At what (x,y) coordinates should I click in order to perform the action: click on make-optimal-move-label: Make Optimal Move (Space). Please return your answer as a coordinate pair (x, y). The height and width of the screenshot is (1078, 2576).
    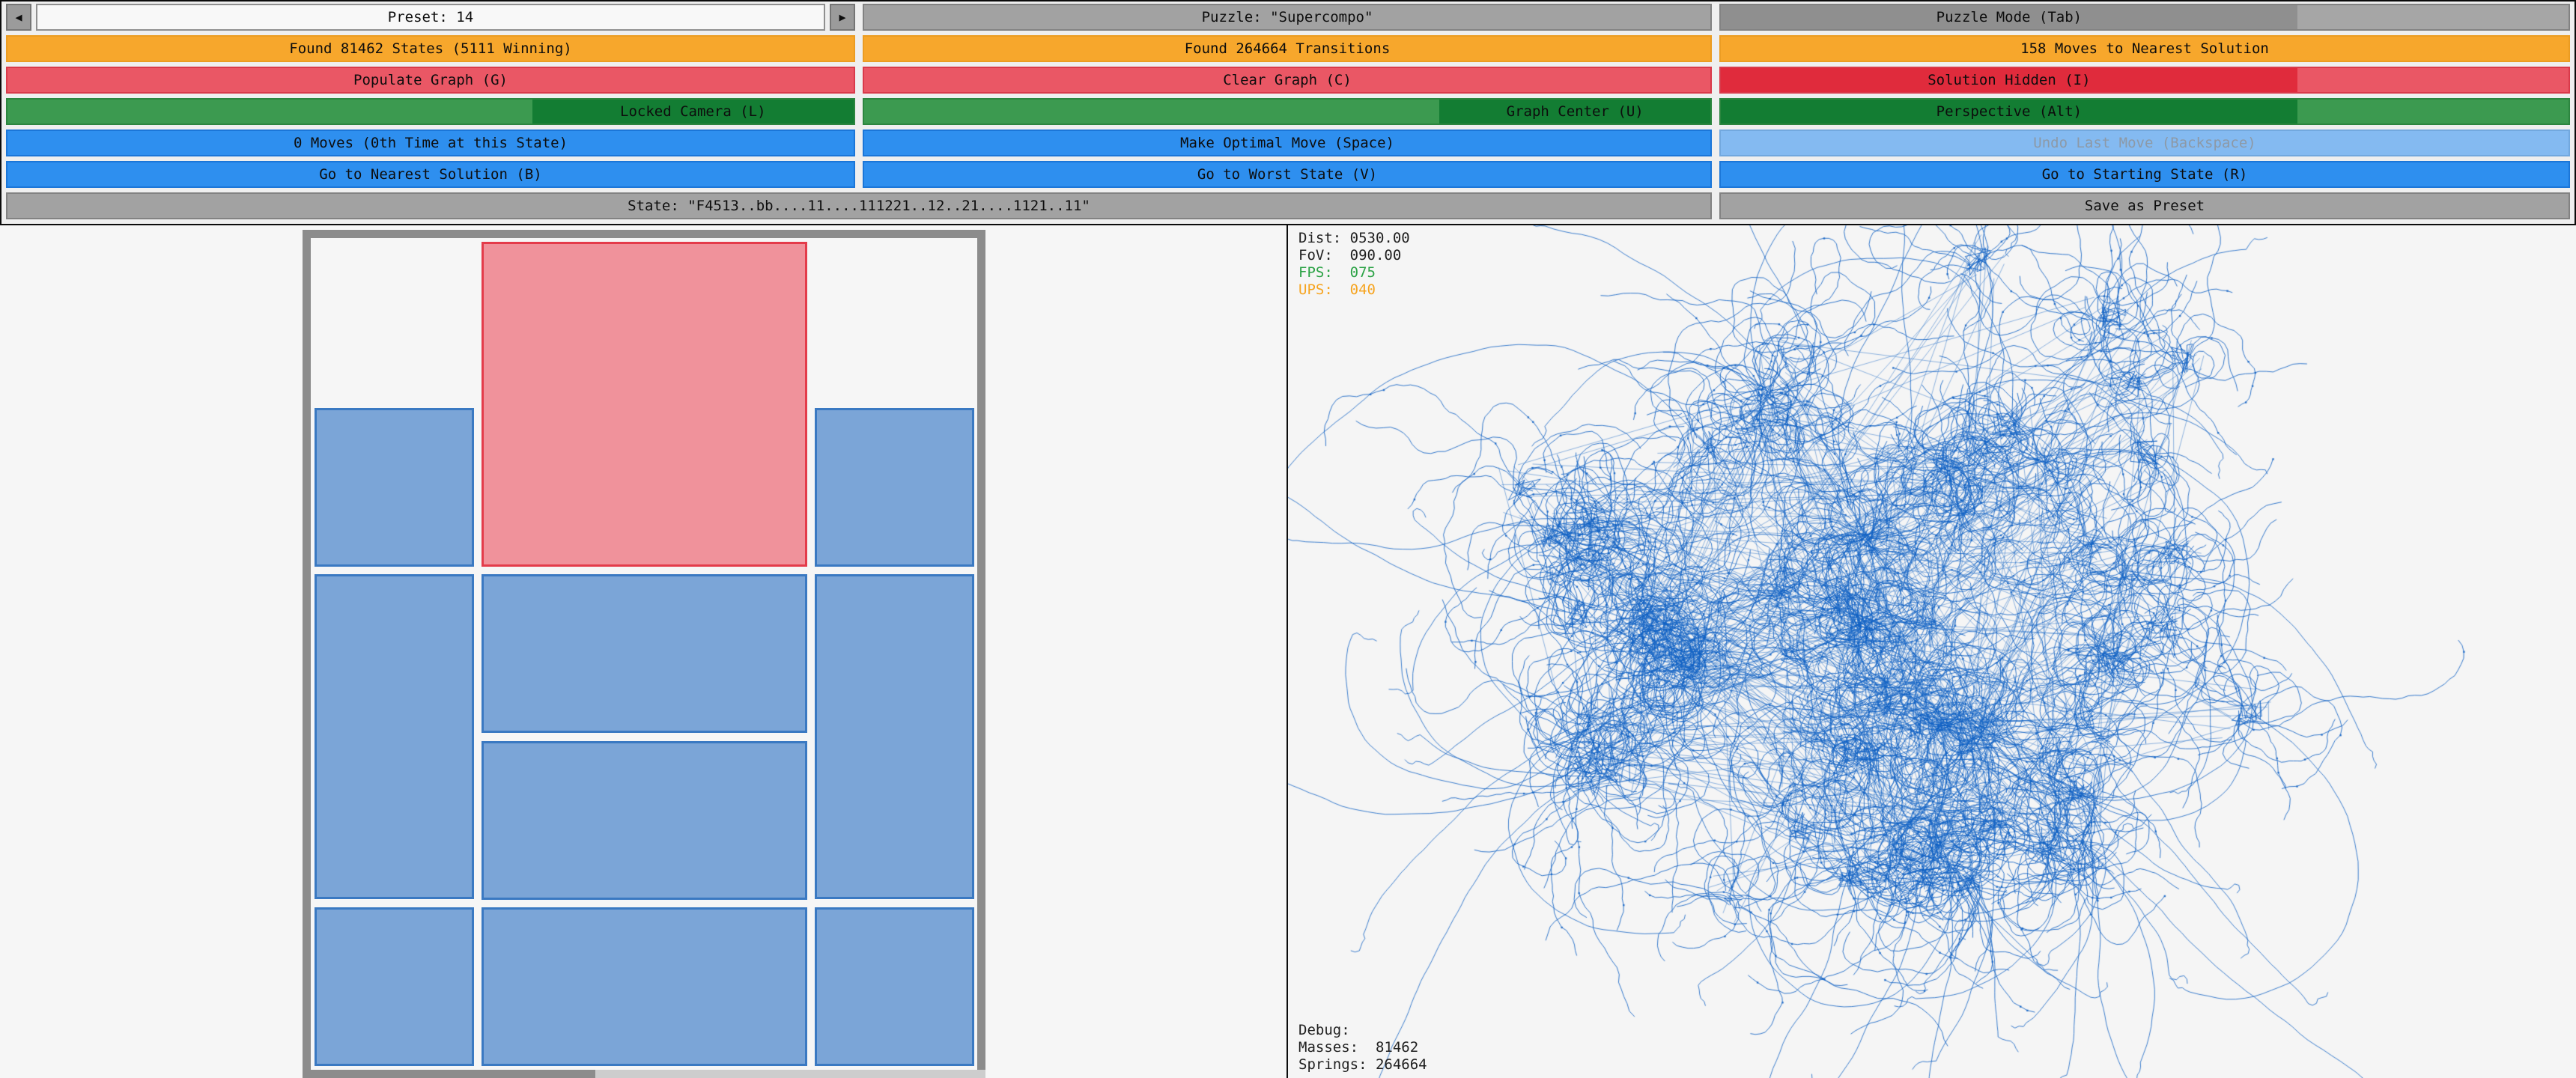
    Looking at the image, I should click on (1287, 143).